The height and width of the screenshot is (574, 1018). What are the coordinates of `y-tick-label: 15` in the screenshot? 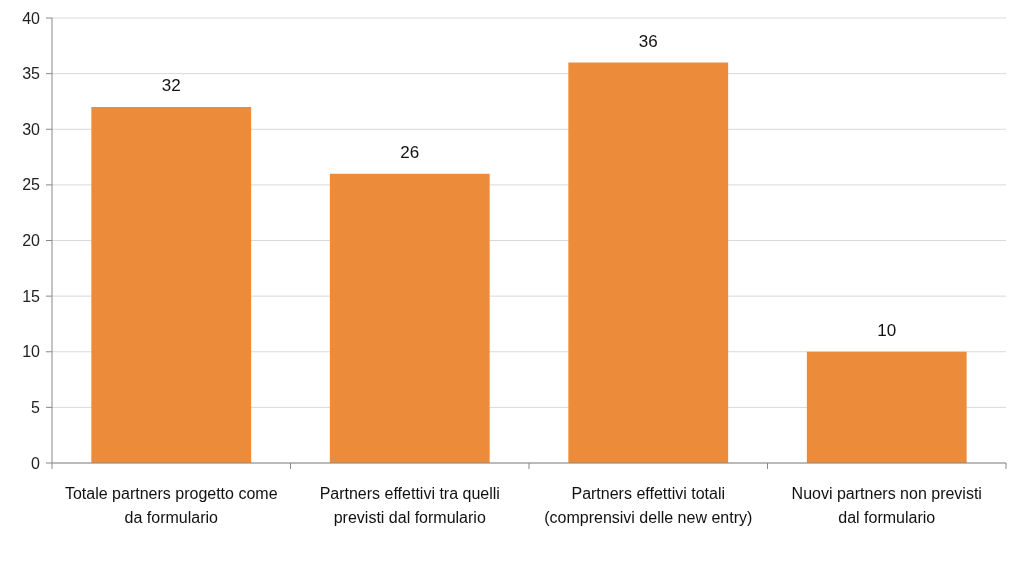 It's located at (31, 296).